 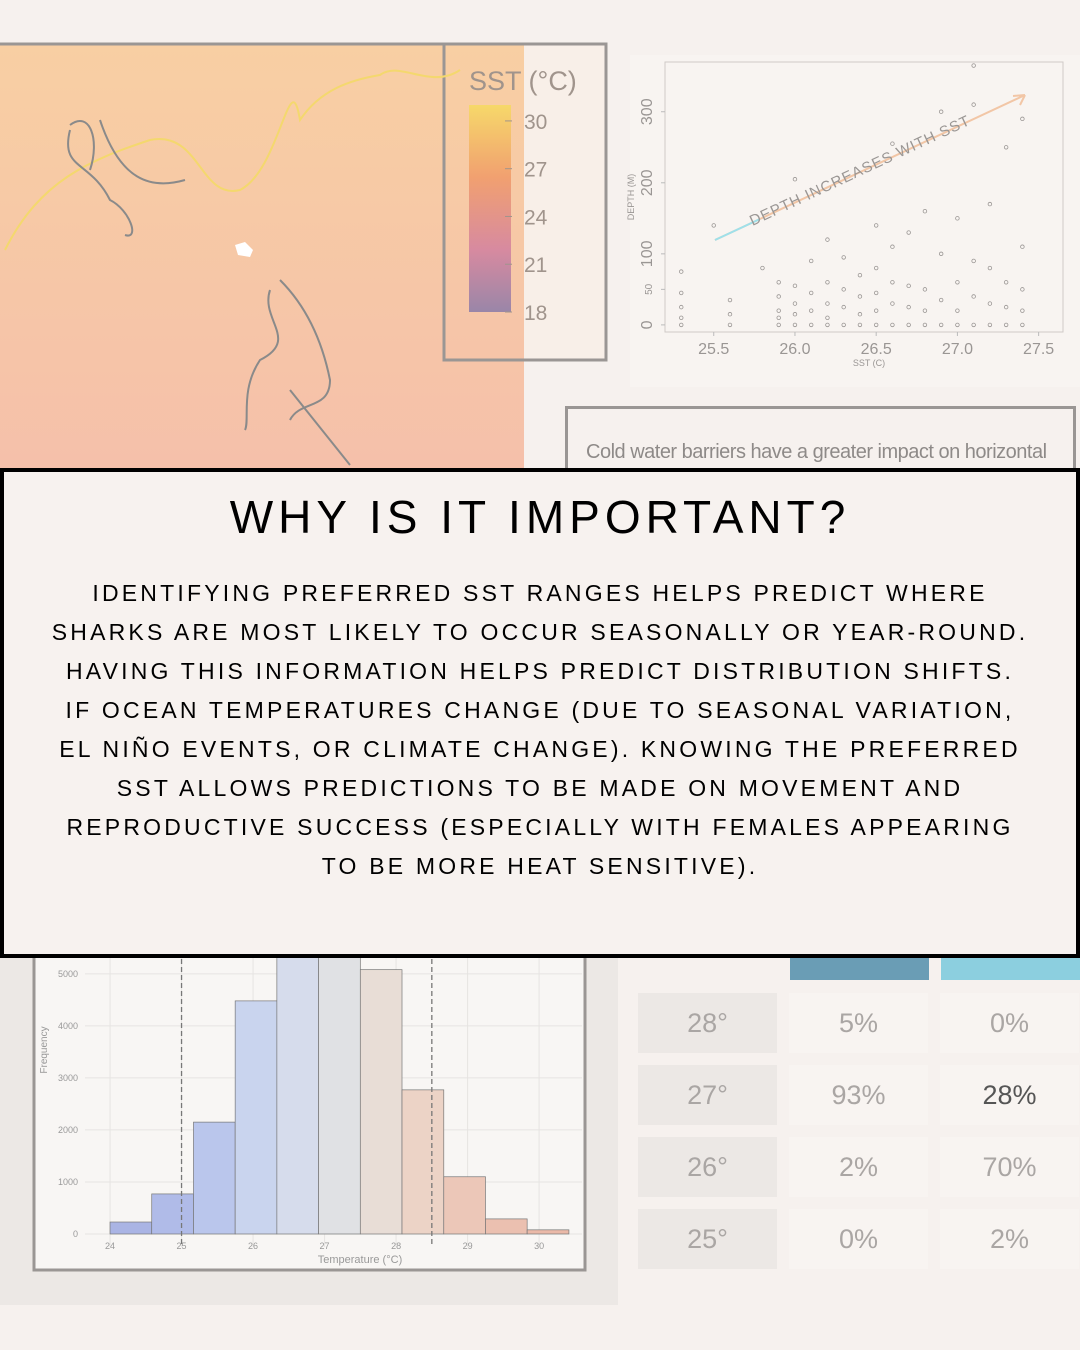 What do you see at coordinates (957, 349) in the screenshot?
I see `x-tick-label: 27.0` at bounding box center [957, 349].